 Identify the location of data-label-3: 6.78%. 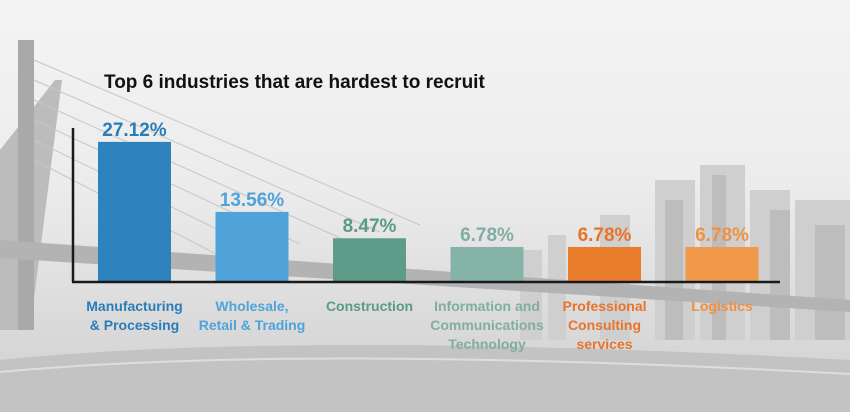
(487, 235).